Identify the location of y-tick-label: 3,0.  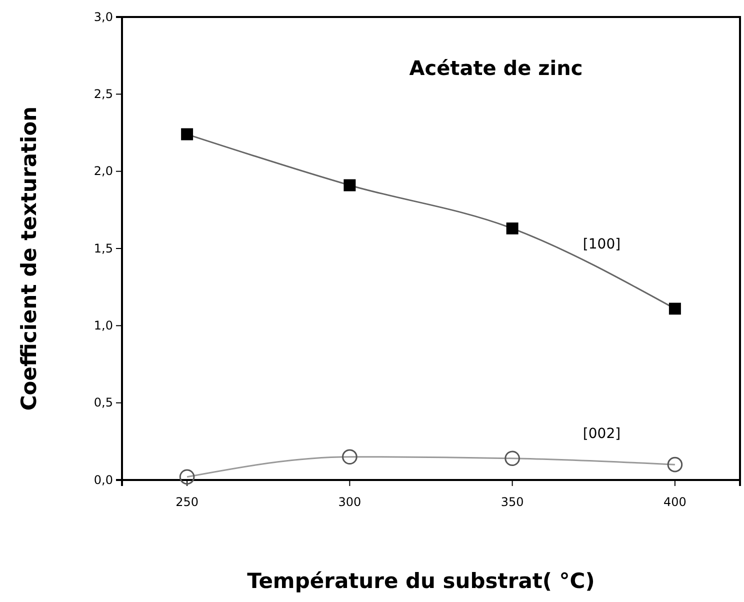
(103, 17).